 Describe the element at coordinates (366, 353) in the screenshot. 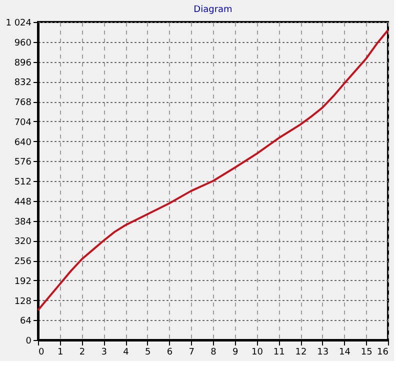

I see `x-tick-label: 15` at that location.